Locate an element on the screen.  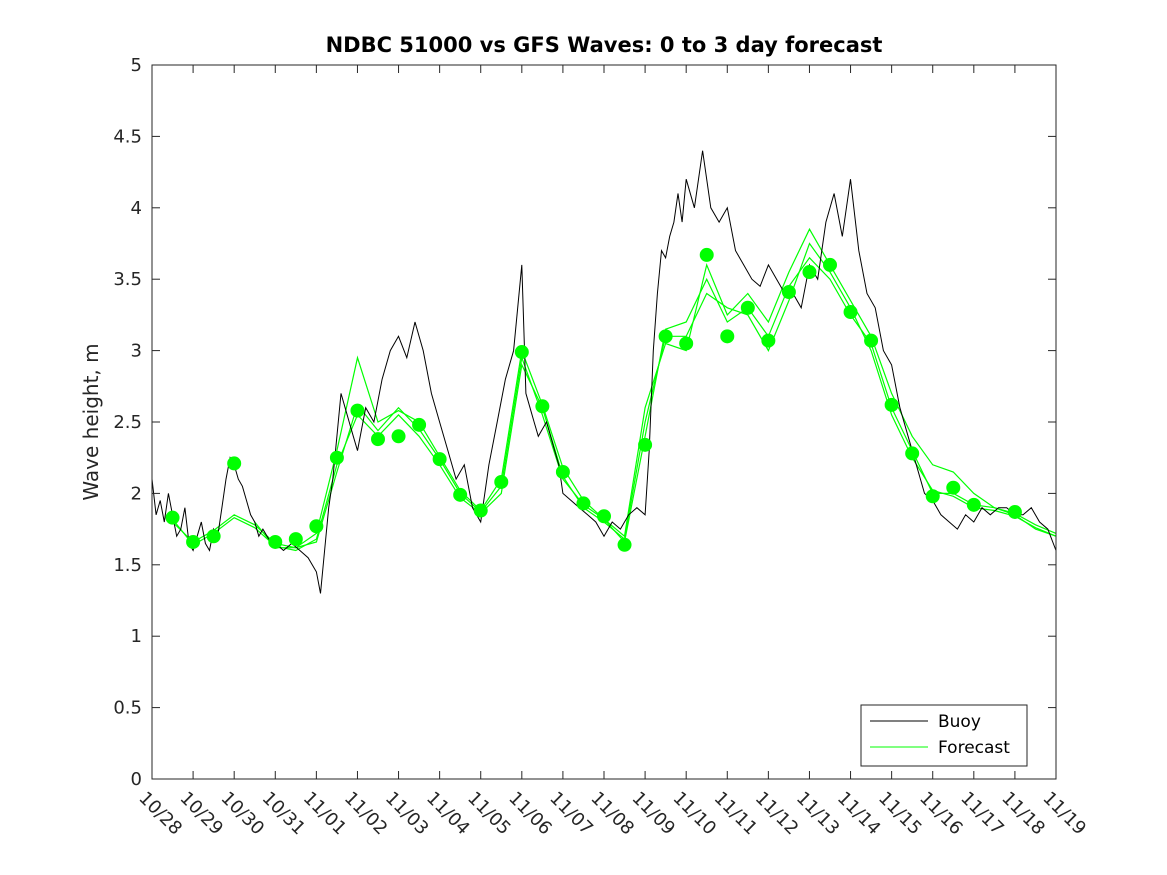
y-tick-label: 1.5 is located at coordinates (127, 565).